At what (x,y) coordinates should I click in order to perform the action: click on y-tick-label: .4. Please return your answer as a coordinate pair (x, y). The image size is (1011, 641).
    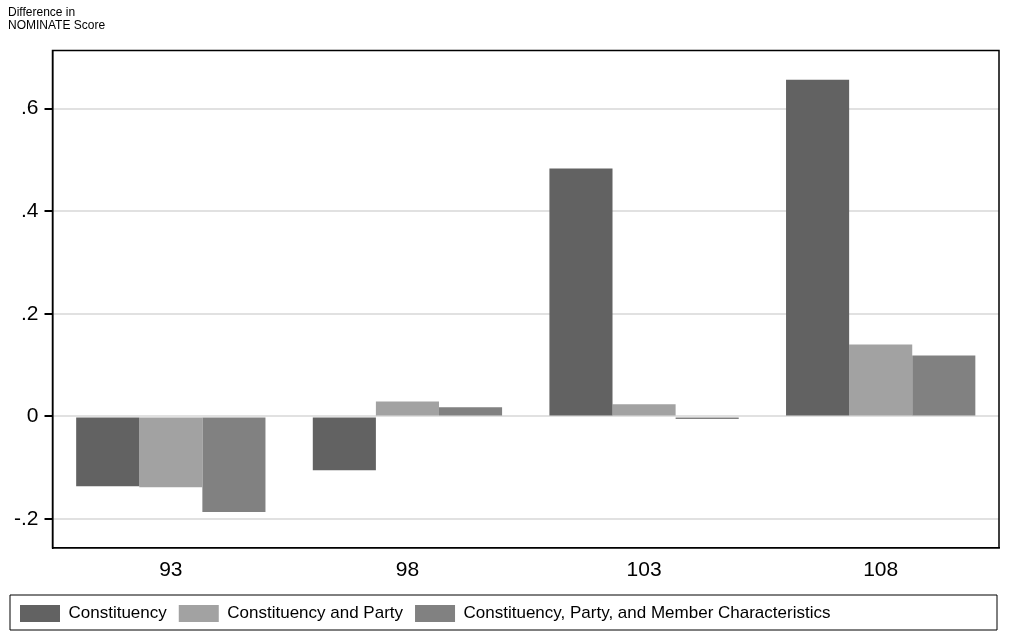
    Looking at the image, I should click on (29, 209).